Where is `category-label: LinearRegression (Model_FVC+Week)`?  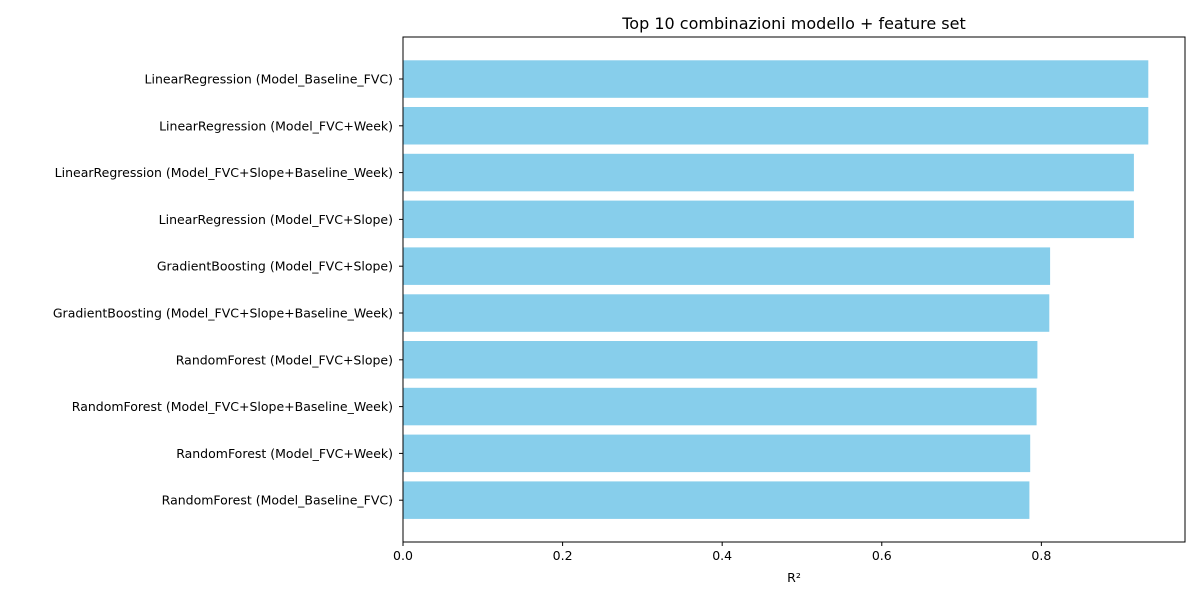 category-label: LinearRegression (Model_FVC+Week) is located at coordinates (276, 125).